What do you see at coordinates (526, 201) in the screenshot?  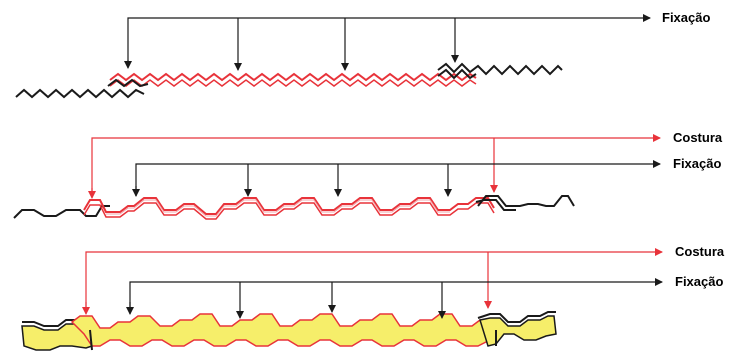 I see `middle-sheet-right` at bounding box center [526, 201].